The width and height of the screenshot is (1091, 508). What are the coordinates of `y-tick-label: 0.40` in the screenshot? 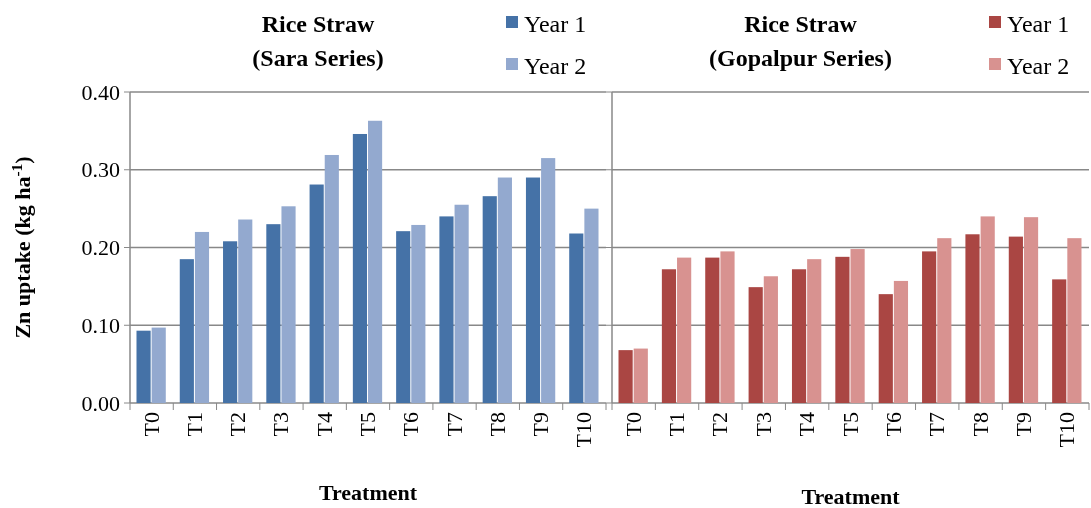 It's located at (100, 92).